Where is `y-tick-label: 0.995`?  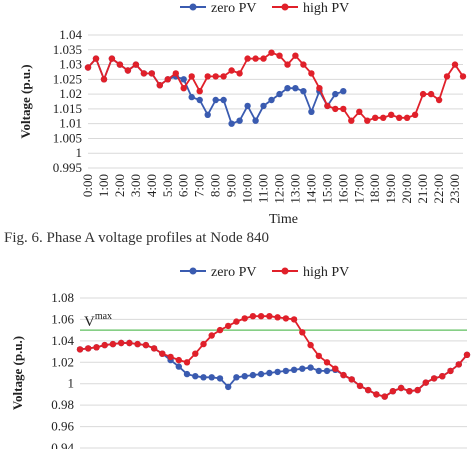 y-tick-label: 0.995 is located at coordinates (67, 167).